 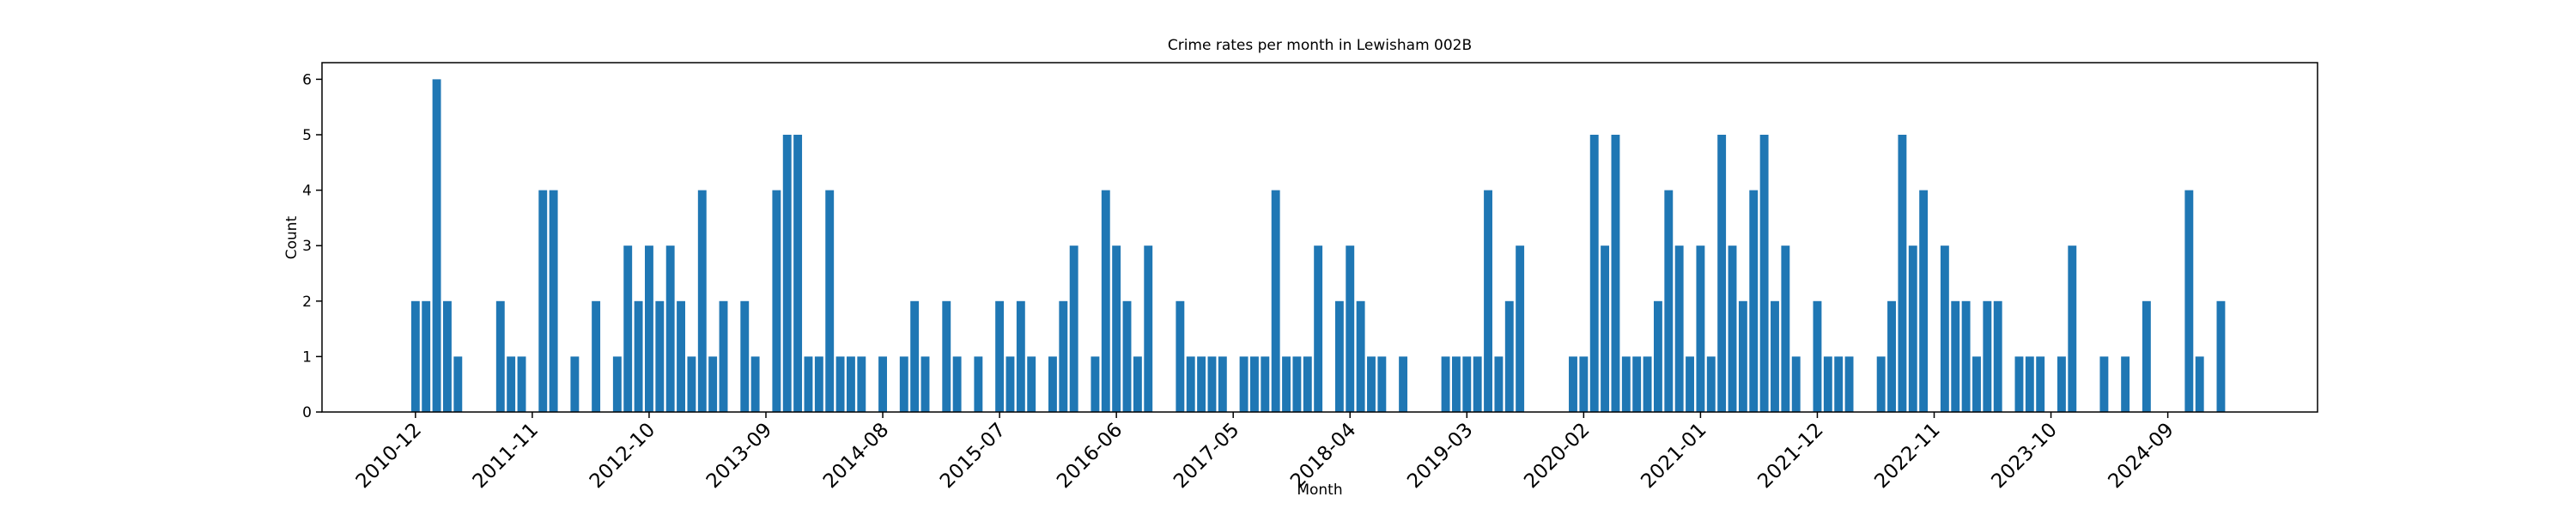 I want to click on x-tick-label: 2021-12, so click(x=1790, y=456).